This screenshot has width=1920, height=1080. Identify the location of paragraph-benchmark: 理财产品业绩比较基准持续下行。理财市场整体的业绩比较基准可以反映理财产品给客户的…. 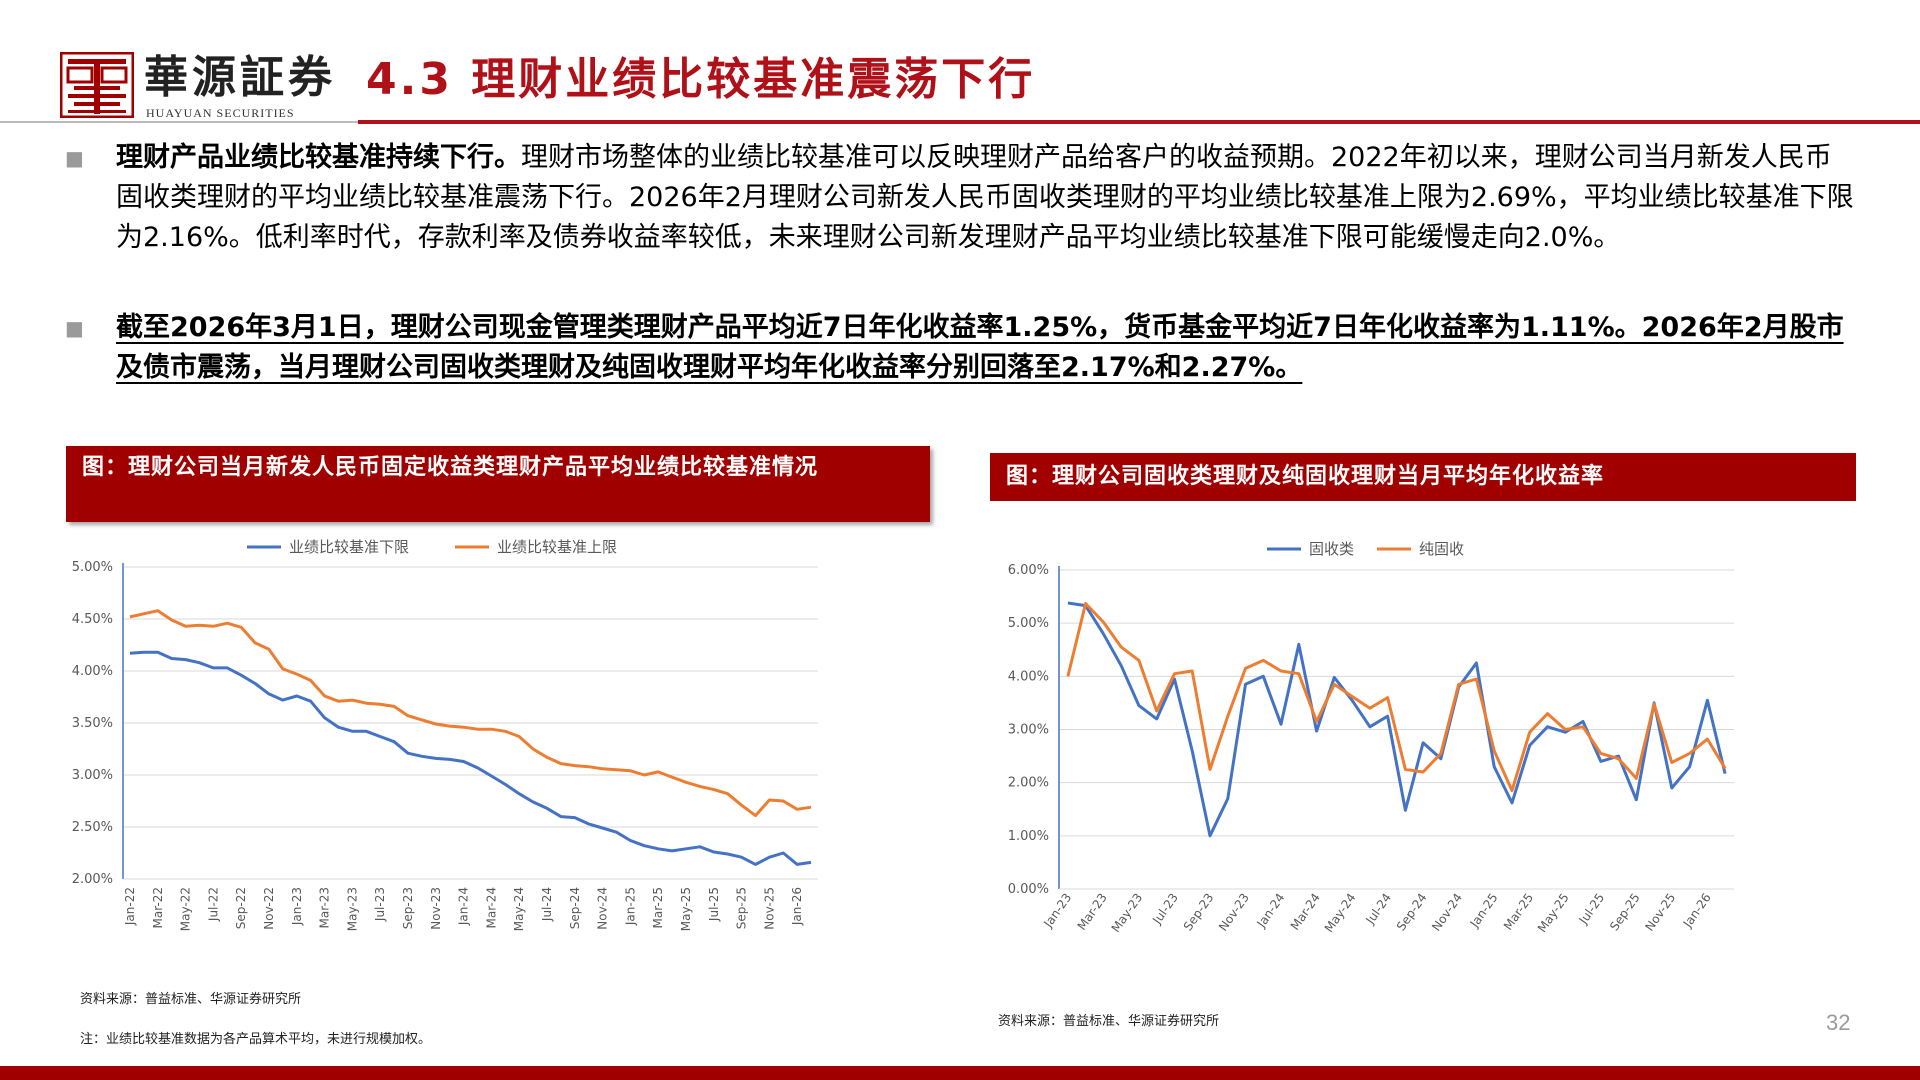
(985, 198).